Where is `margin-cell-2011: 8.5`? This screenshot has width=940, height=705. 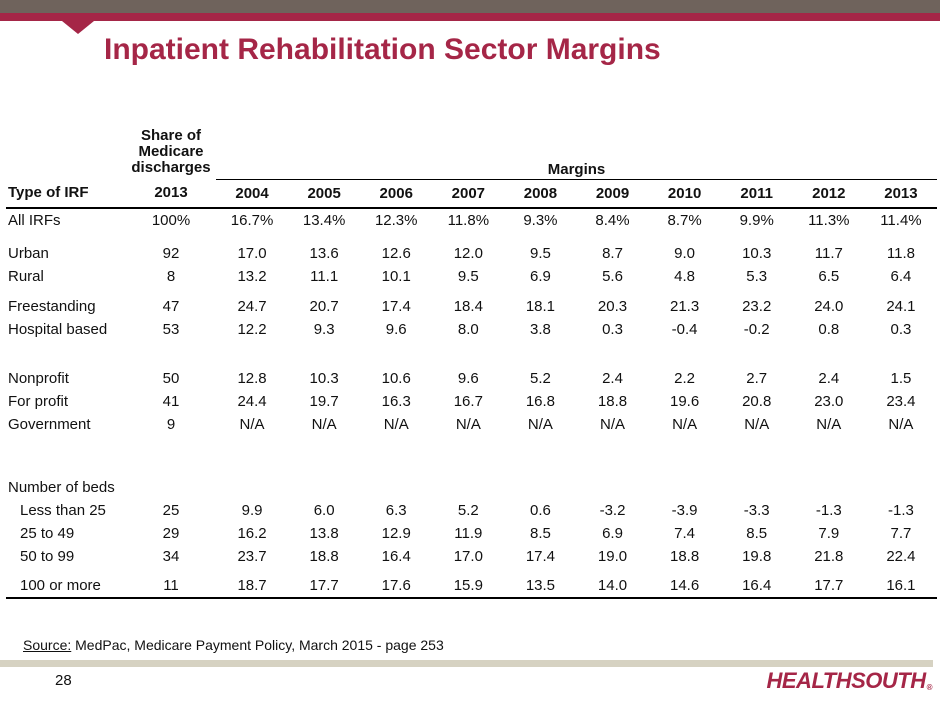
margin-cell-2011: 8.5 is located at coordinates (757, 533).